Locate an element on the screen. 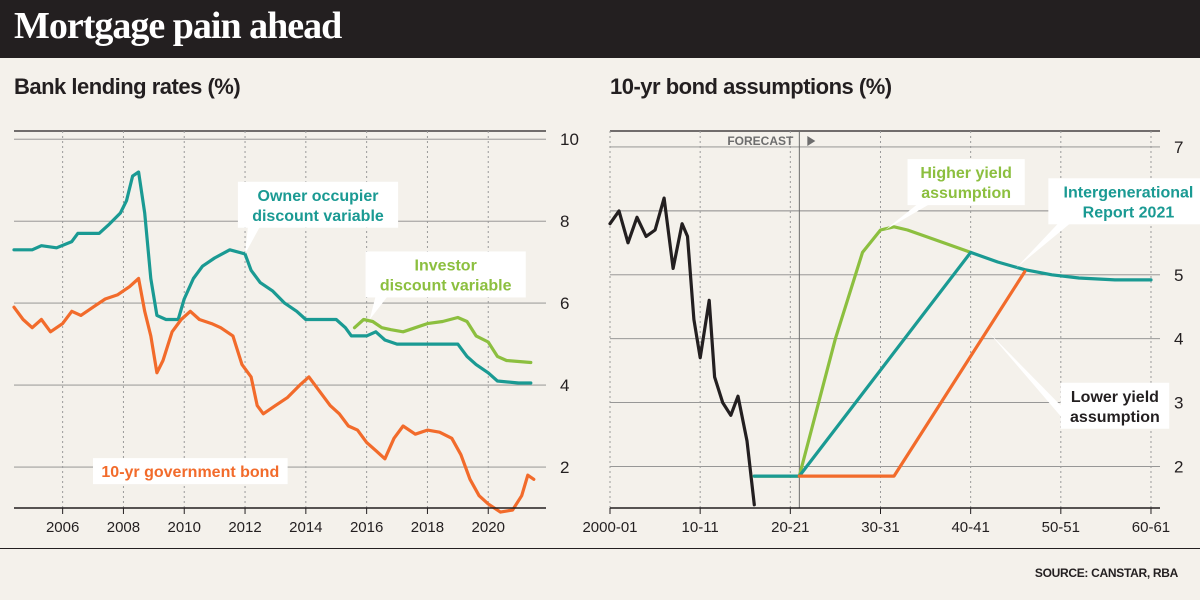  x-tick-label: 2020 is located at coordinates (488, 527).